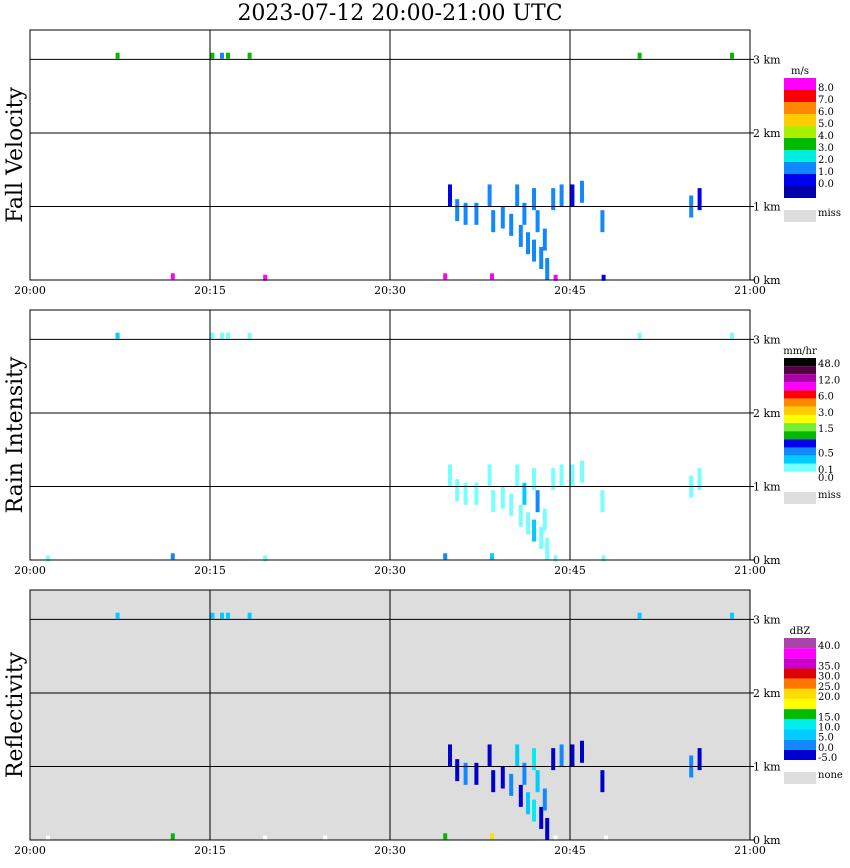  Describe the element at coordinates (826, 136) in the screenshot. I see `colorbar-label: 4.0` at that location.